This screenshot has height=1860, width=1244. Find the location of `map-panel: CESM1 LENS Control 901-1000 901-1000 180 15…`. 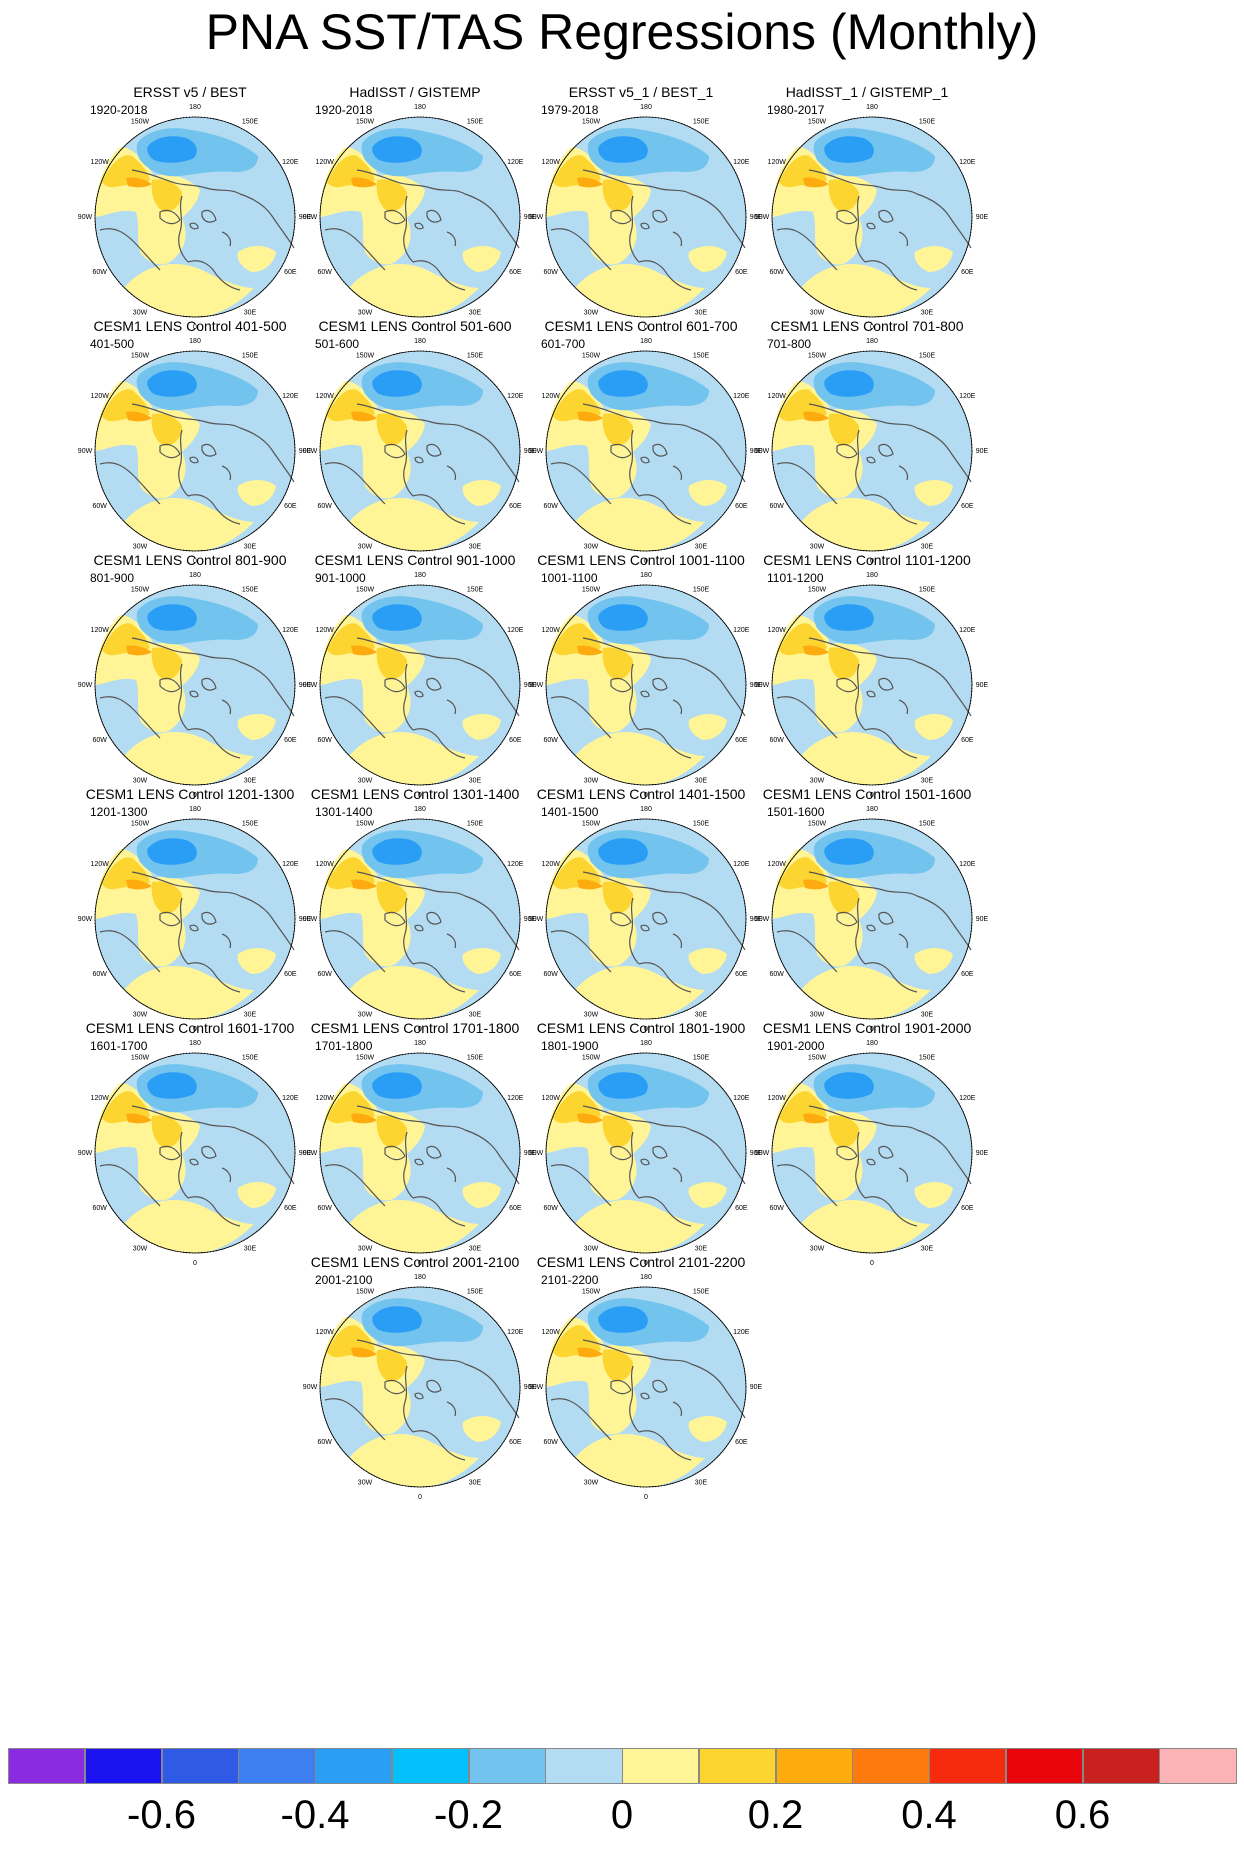

map-panel: CESM1 LENS Control 901-1000 901-1000 180 15… is located at coordinates (420, 687).